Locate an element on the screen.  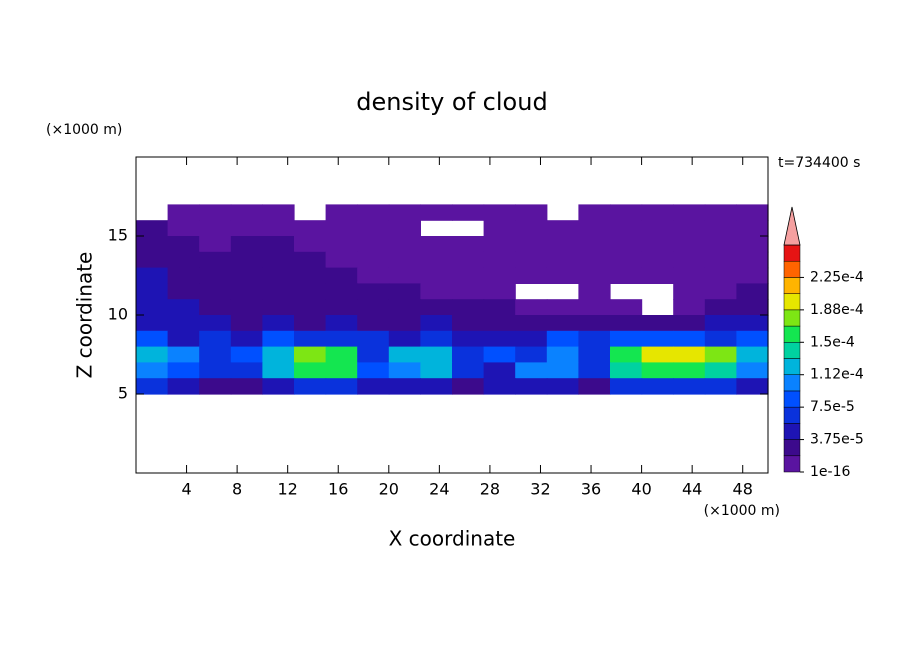
x-tick-label: 48 is located at coordinates (743, 489).